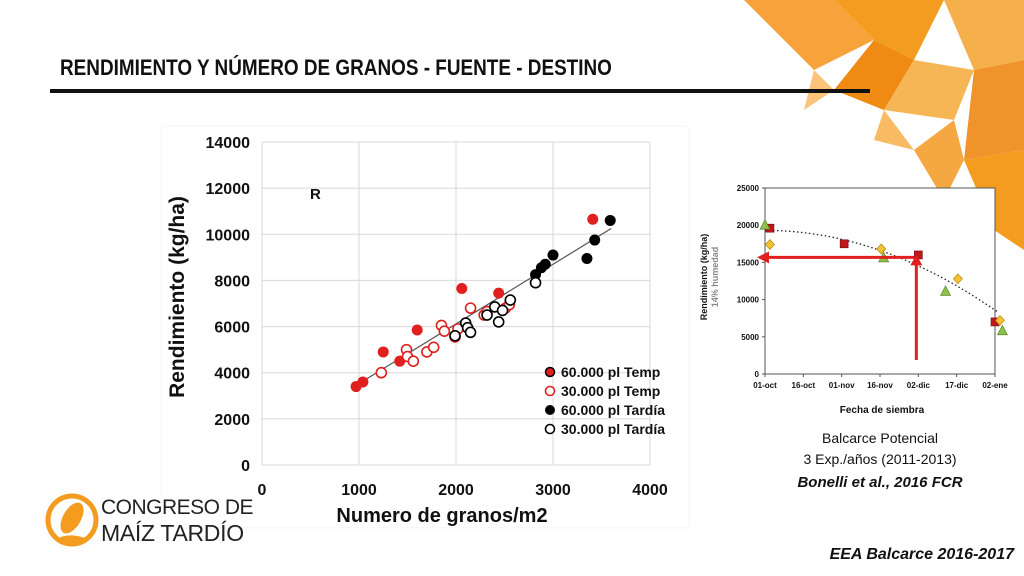 This screenshot has width=1024, height=576. Describe the element at coordinates (650, 490) in the screenshot. I see `x-tick-label: 4000` at that location.